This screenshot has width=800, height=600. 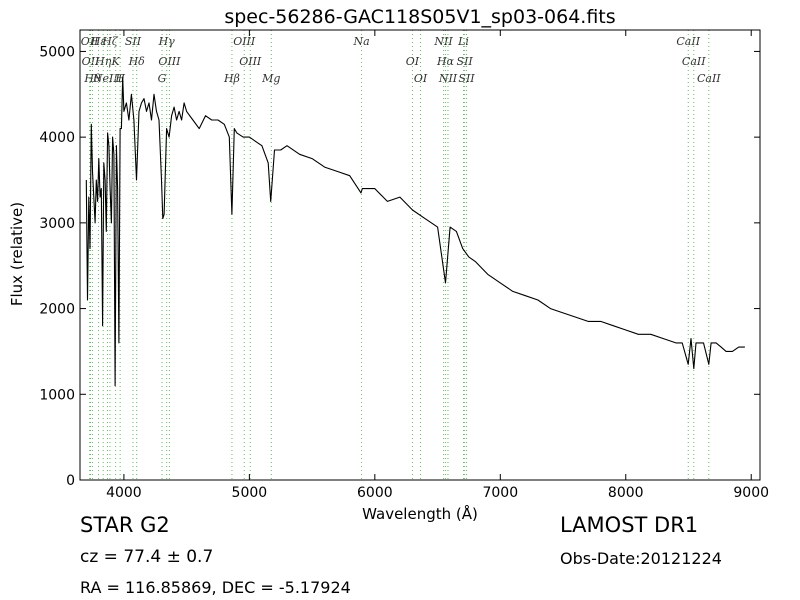 What do you see at coordinates (147, 557) in the screenshot?
I see `redshift-value: cz = 77.4 ± 0.7` at bounding box center [147, 557].